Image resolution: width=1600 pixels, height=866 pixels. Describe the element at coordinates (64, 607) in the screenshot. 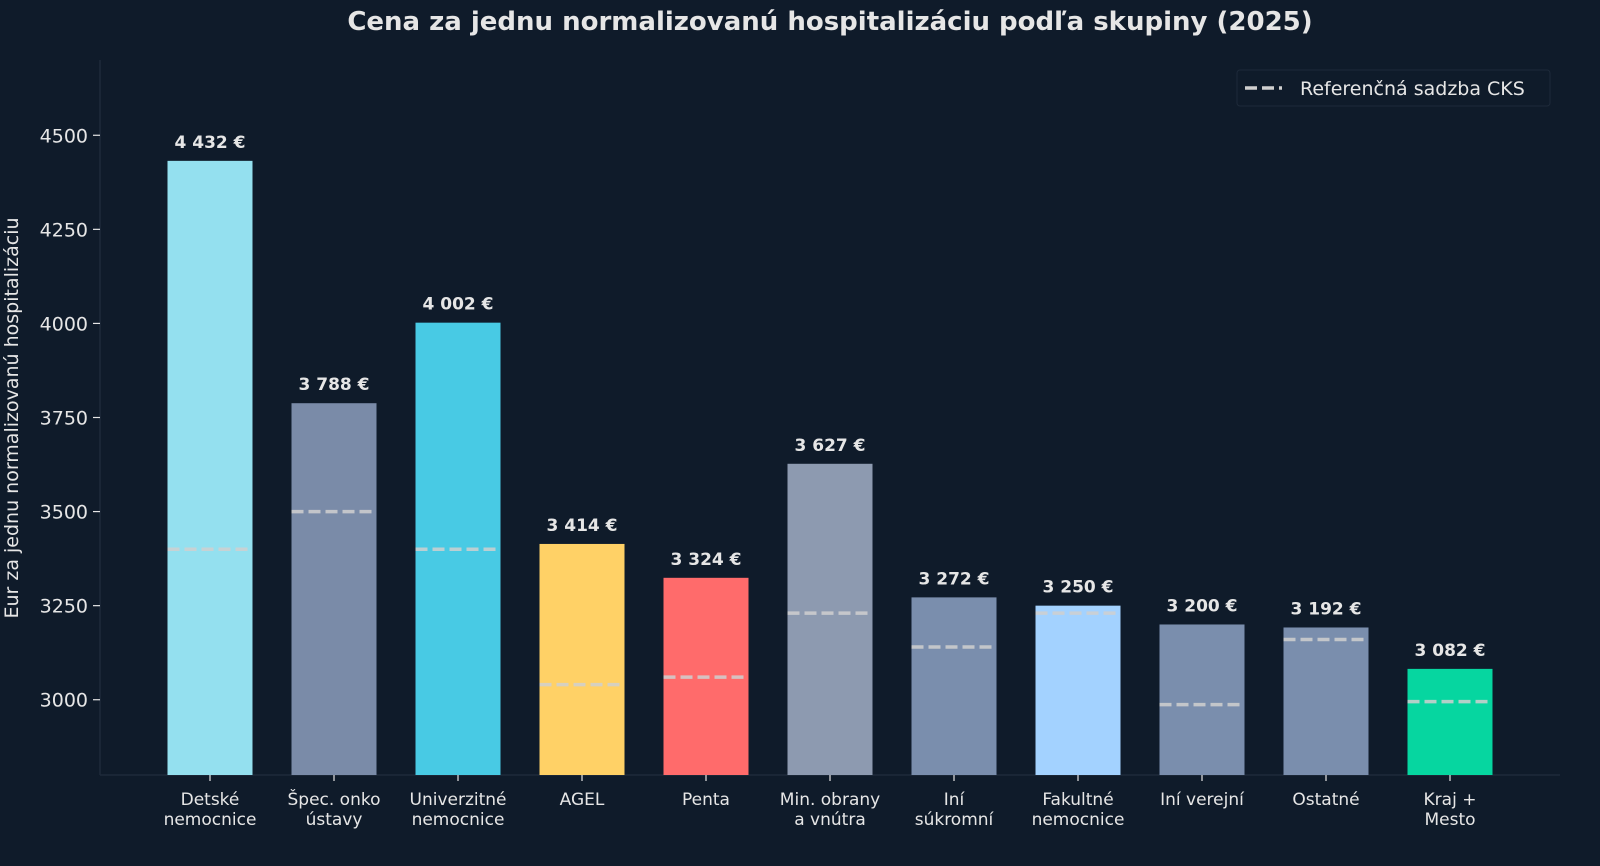

I see `y-tick-label: 3250` at that location.